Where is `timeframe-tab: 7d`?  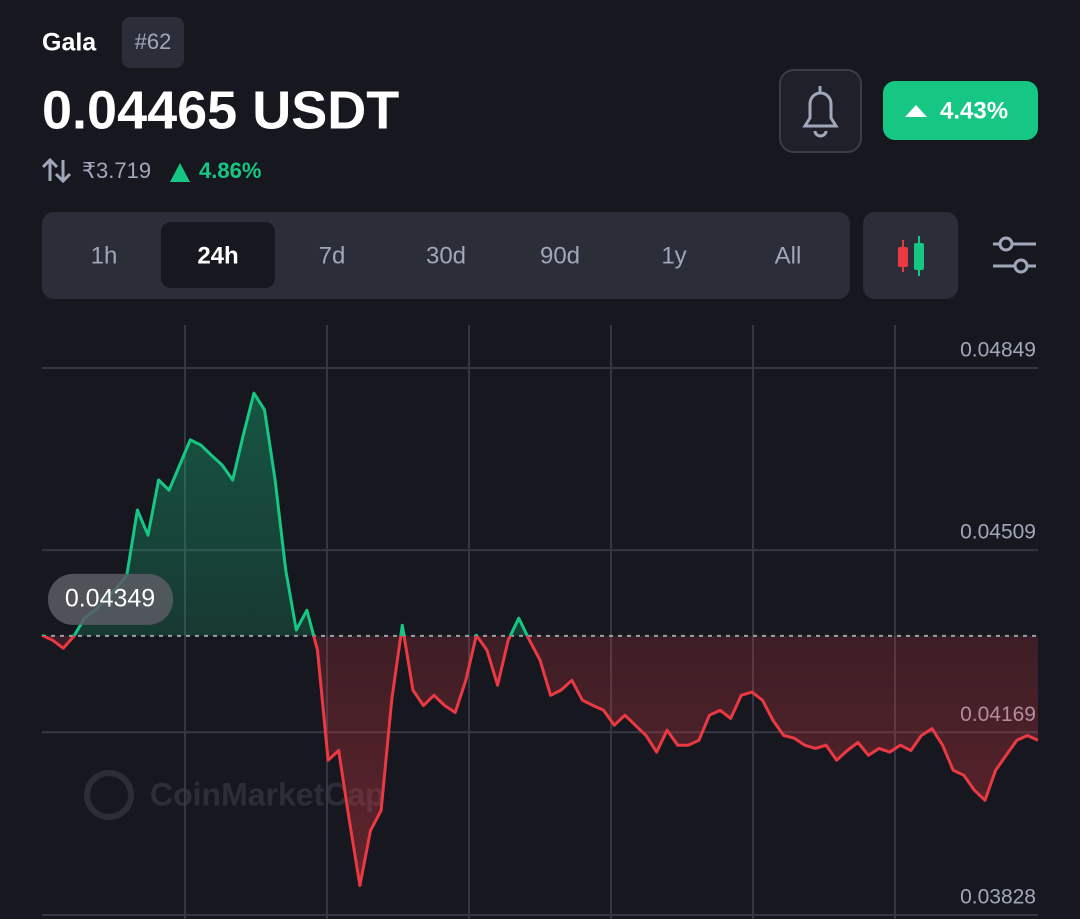
timeframe-tab: 7d is located at coordinates (332, 255).